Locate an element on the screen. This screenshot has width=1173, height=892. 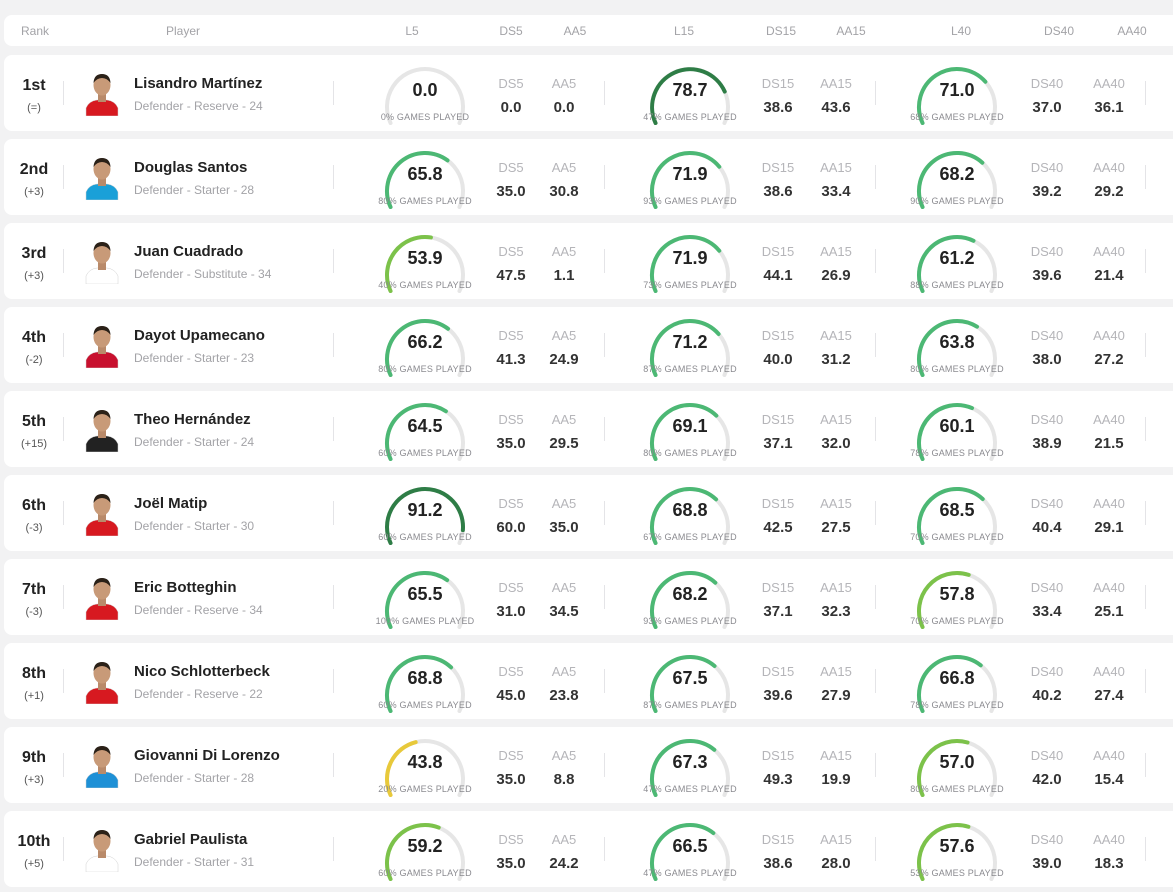
header-aa15: AA15 is located at coordinates (851, 31).